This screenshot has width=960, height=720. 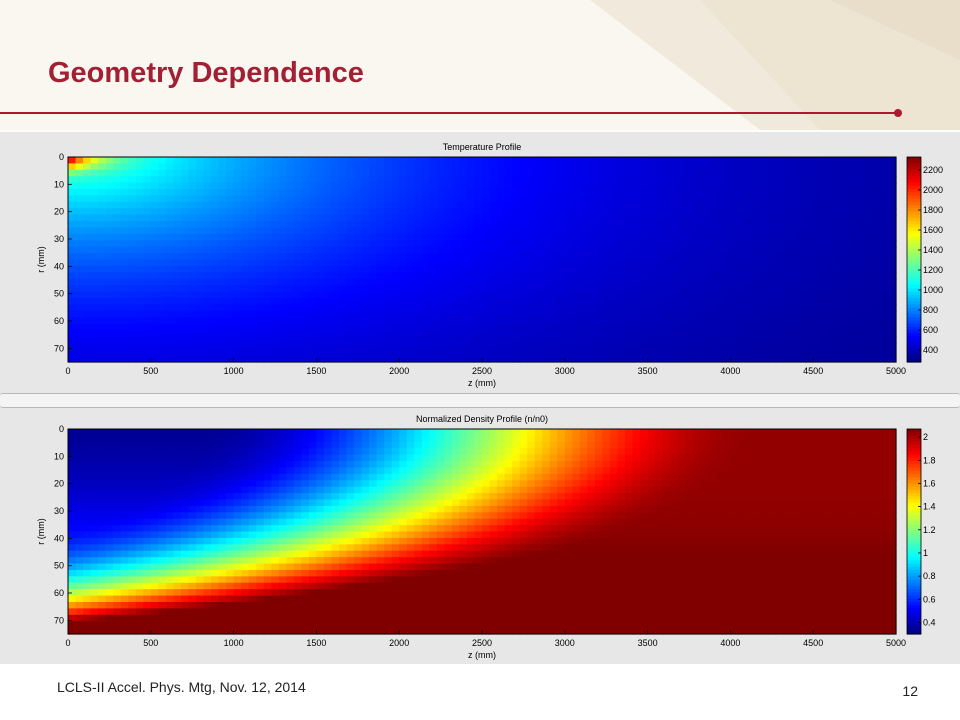 What do you see at coordinates (914, 245) in the screenshot?
I see `colorbar-segment` at bounding box center [914, 245].